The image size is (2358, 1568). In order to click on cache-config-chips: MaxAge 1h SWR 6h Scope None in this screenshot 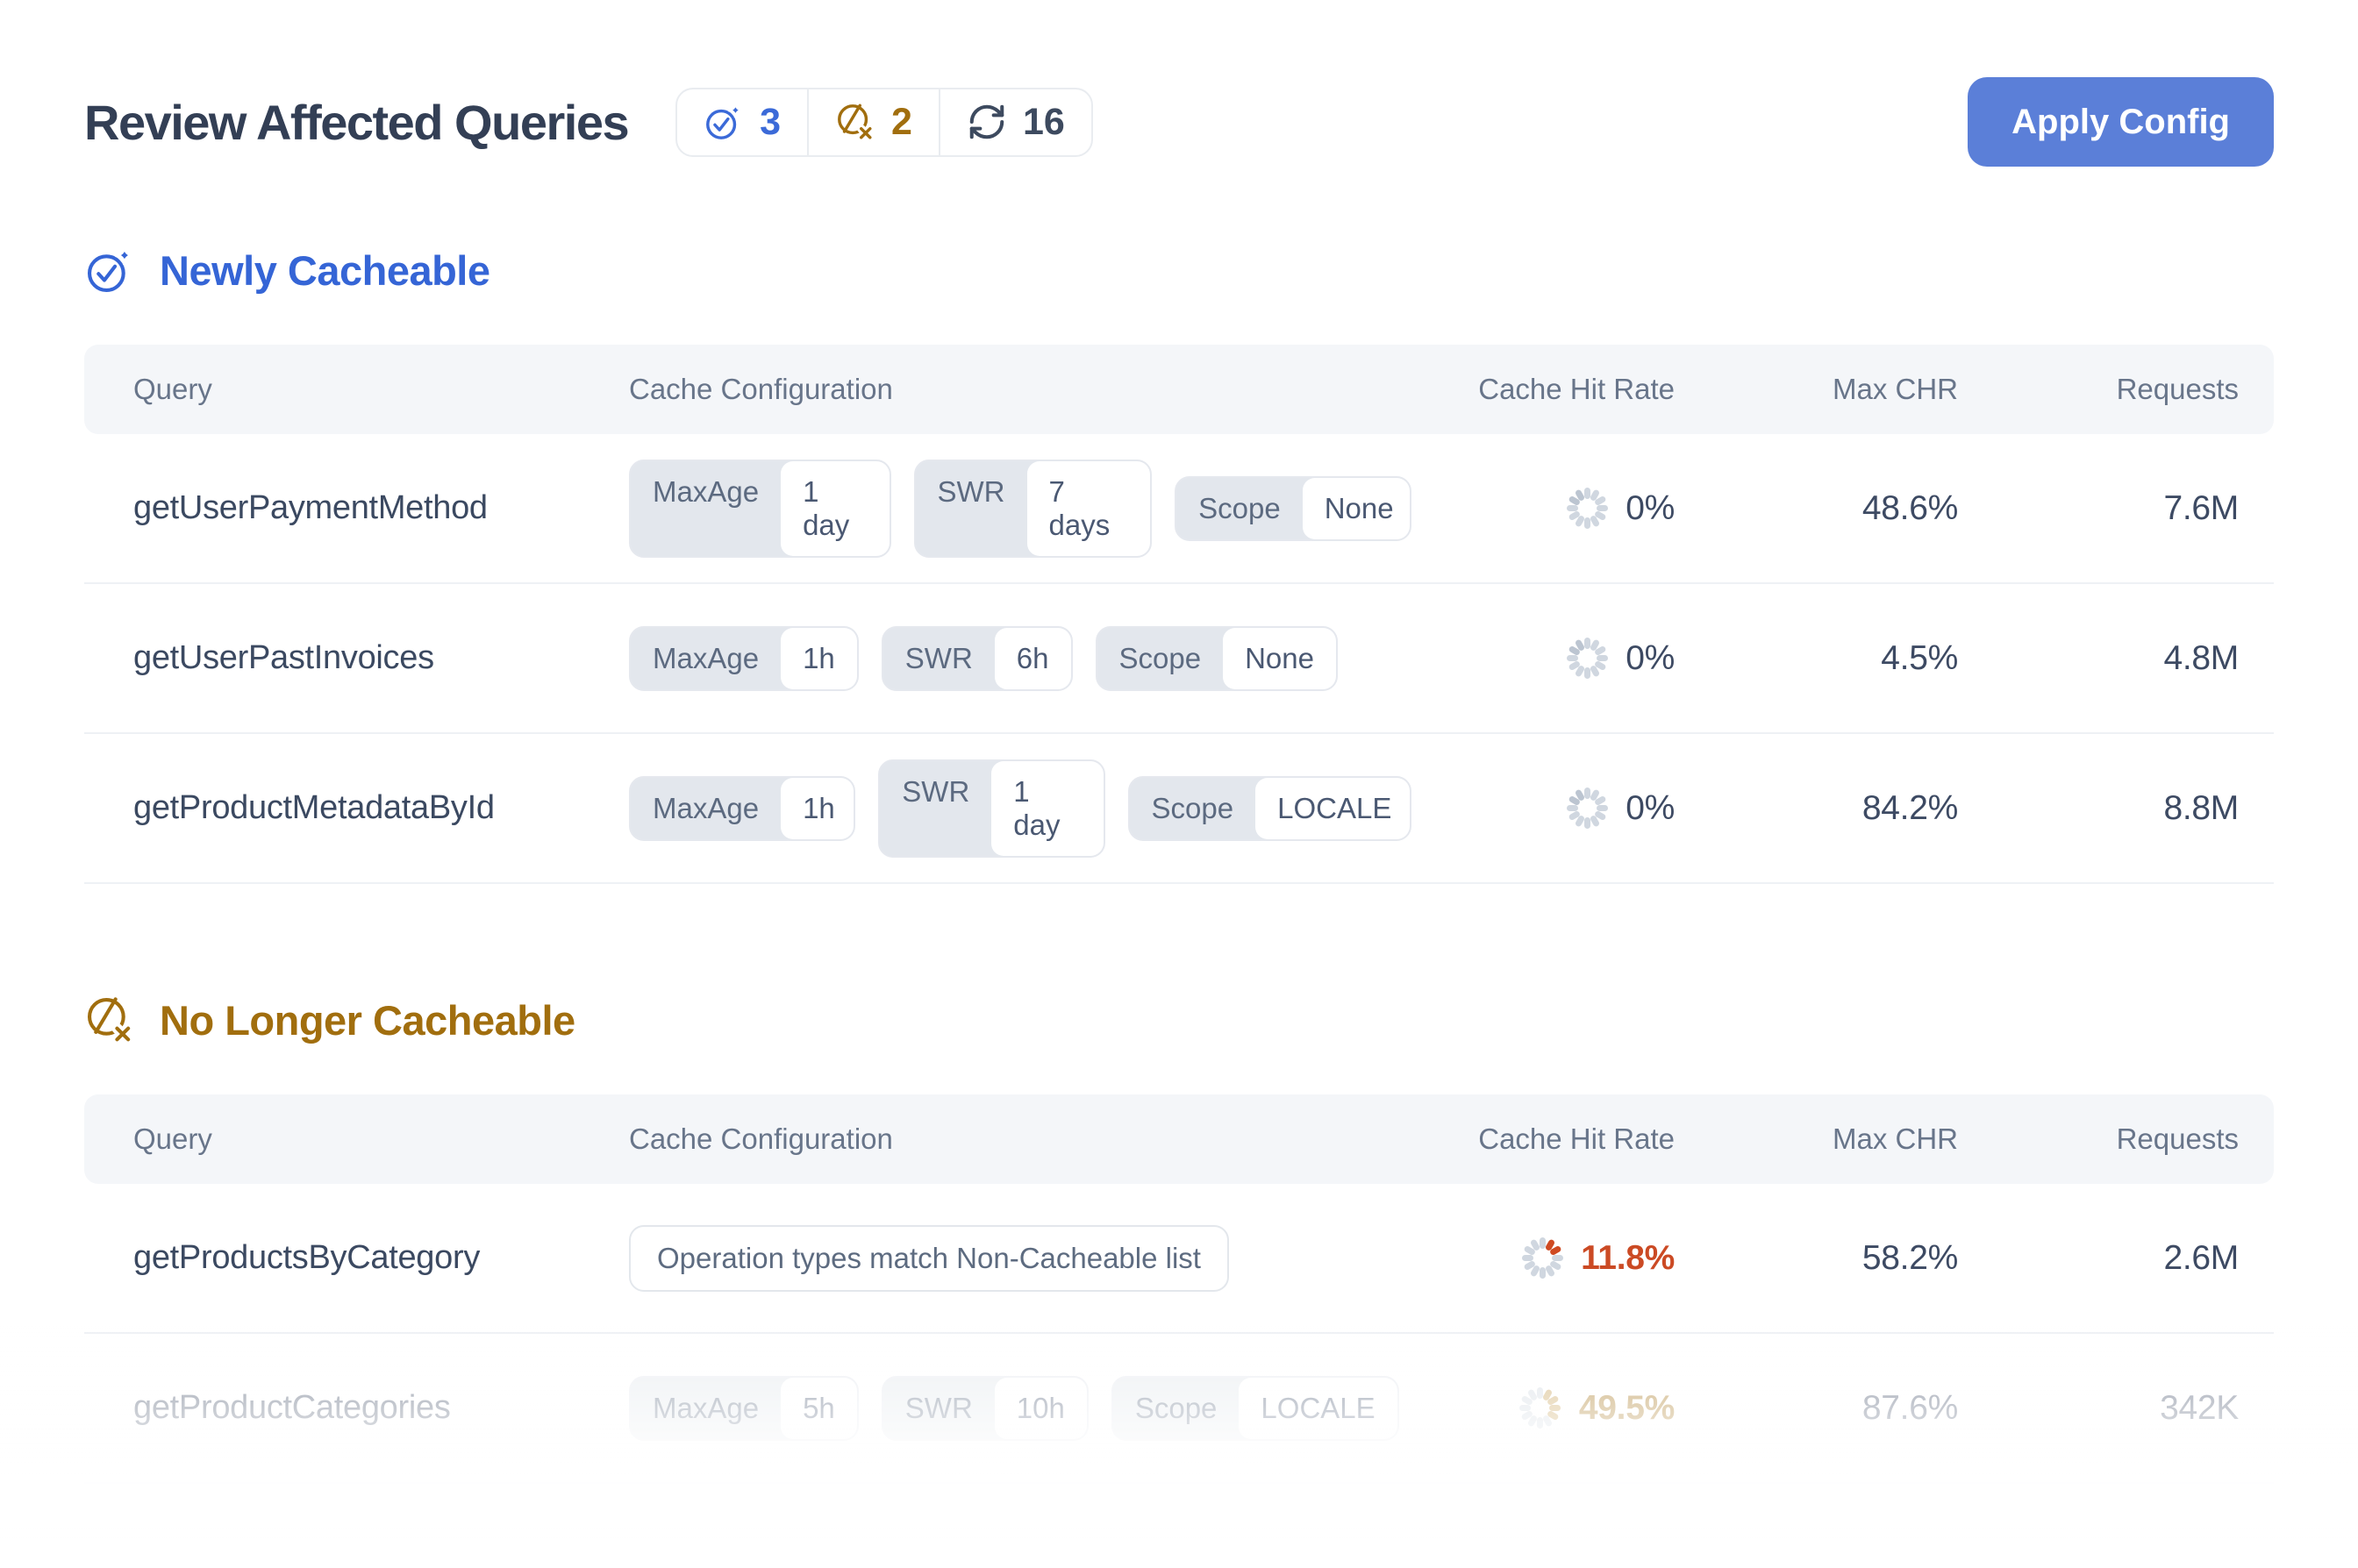, I will do `click(1020, 658)`.